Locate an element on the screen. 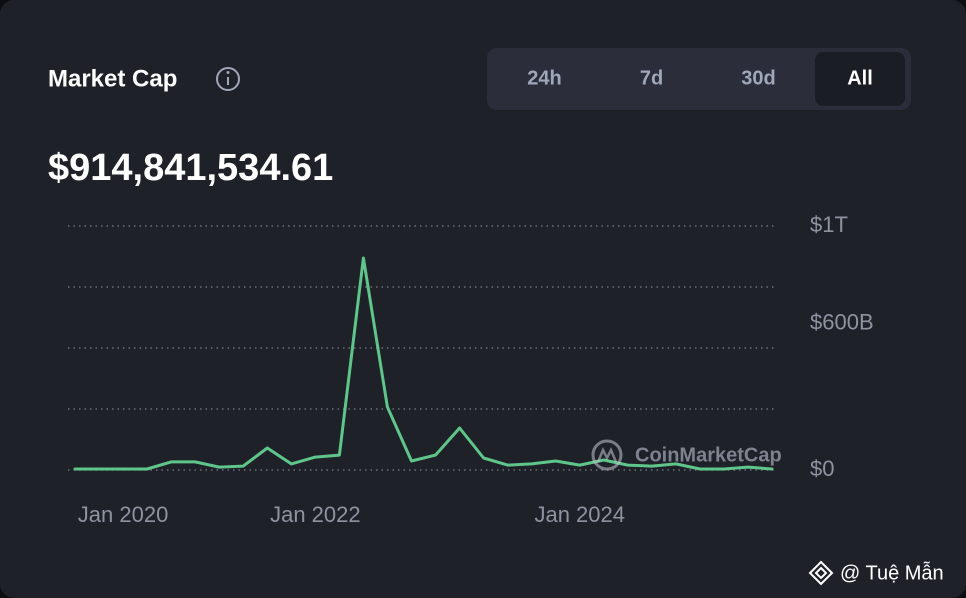  info-icon is located at coordinates (228, 79).